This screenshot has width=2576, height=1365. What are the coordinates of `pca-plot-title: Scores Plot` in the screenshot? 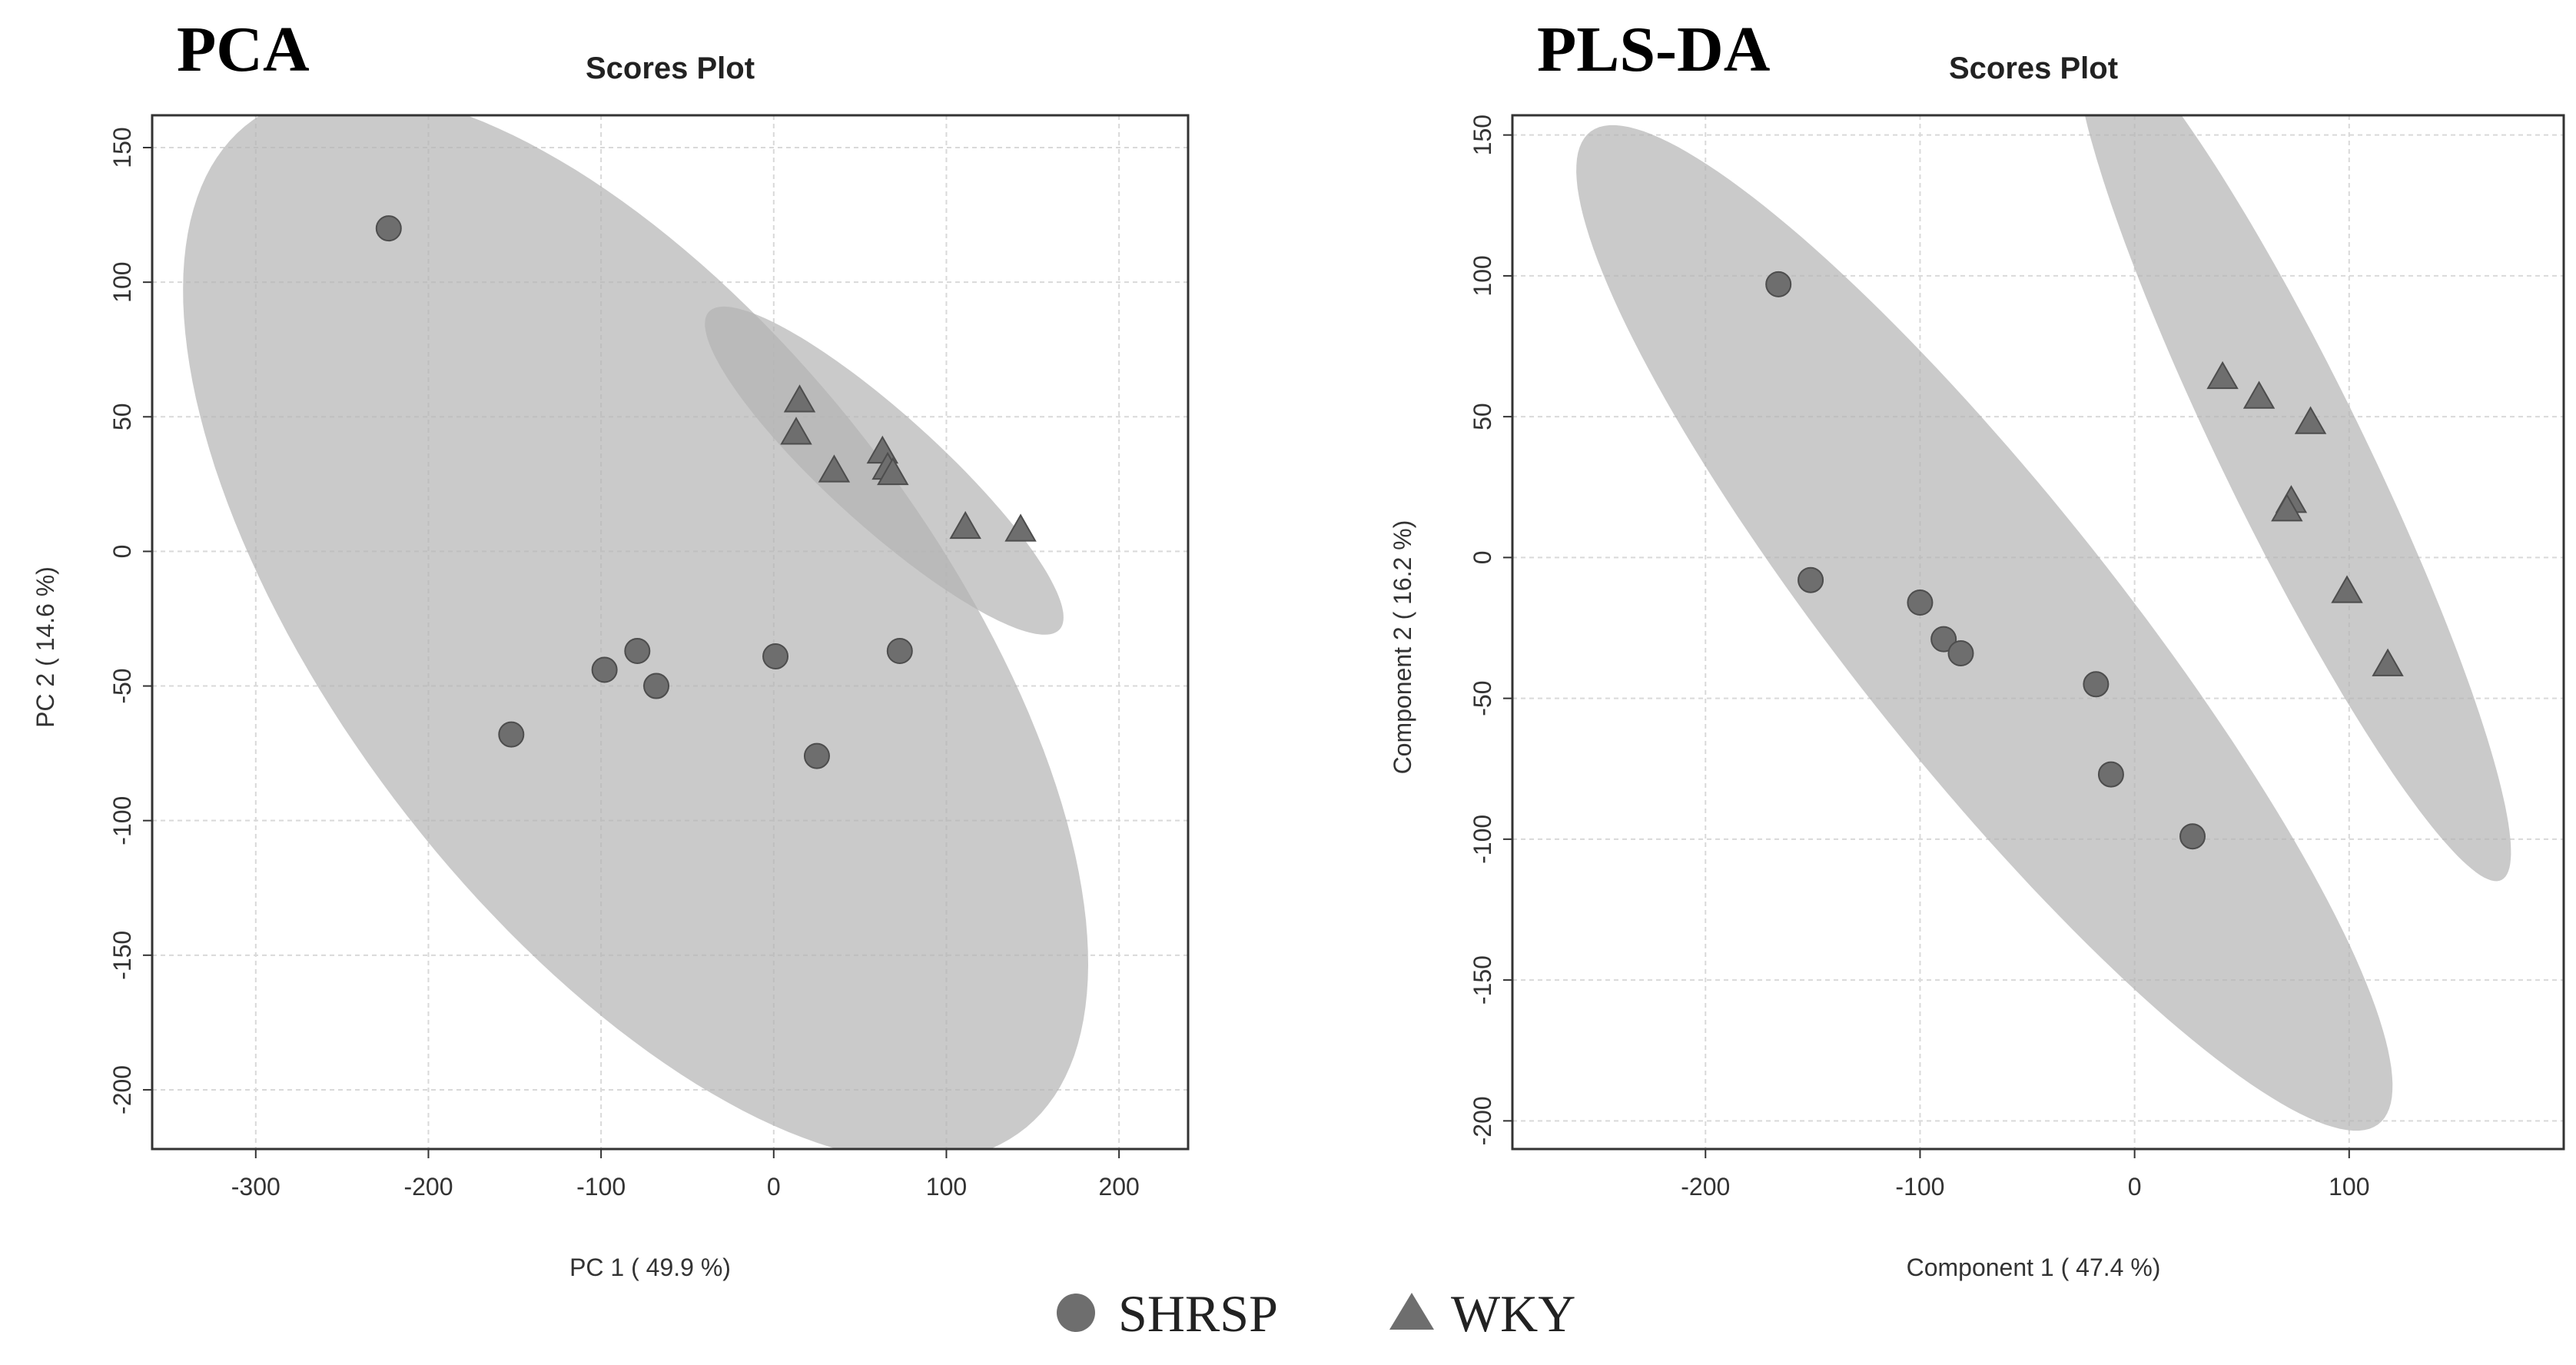 It's located at (670, 68).